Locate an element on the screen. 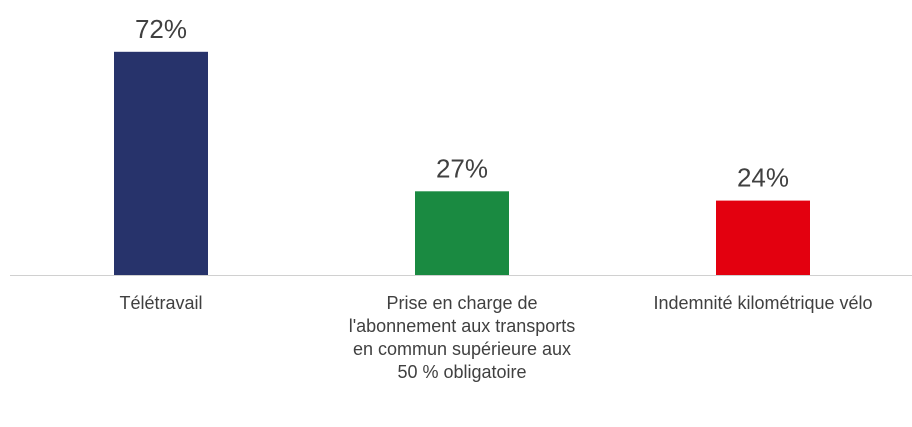 The width and height of the screenshot is (912, 427). category-label: Télétravail is located at coordinates (161, 303).